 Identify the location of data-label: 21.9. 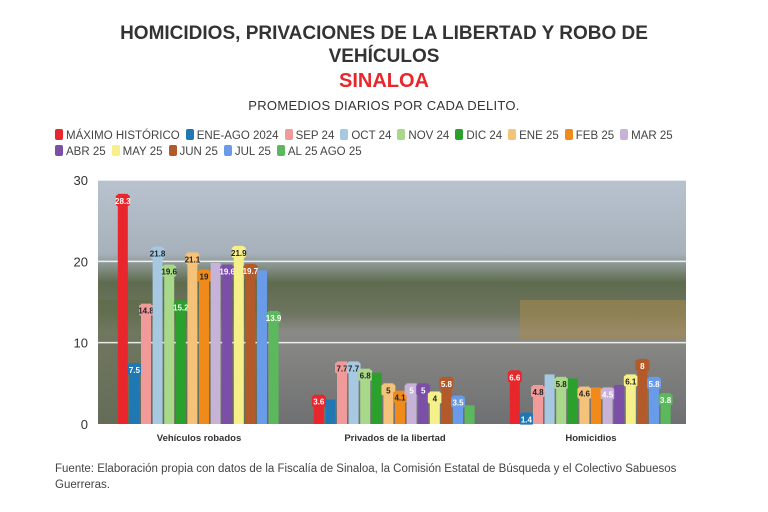
(239, 253).